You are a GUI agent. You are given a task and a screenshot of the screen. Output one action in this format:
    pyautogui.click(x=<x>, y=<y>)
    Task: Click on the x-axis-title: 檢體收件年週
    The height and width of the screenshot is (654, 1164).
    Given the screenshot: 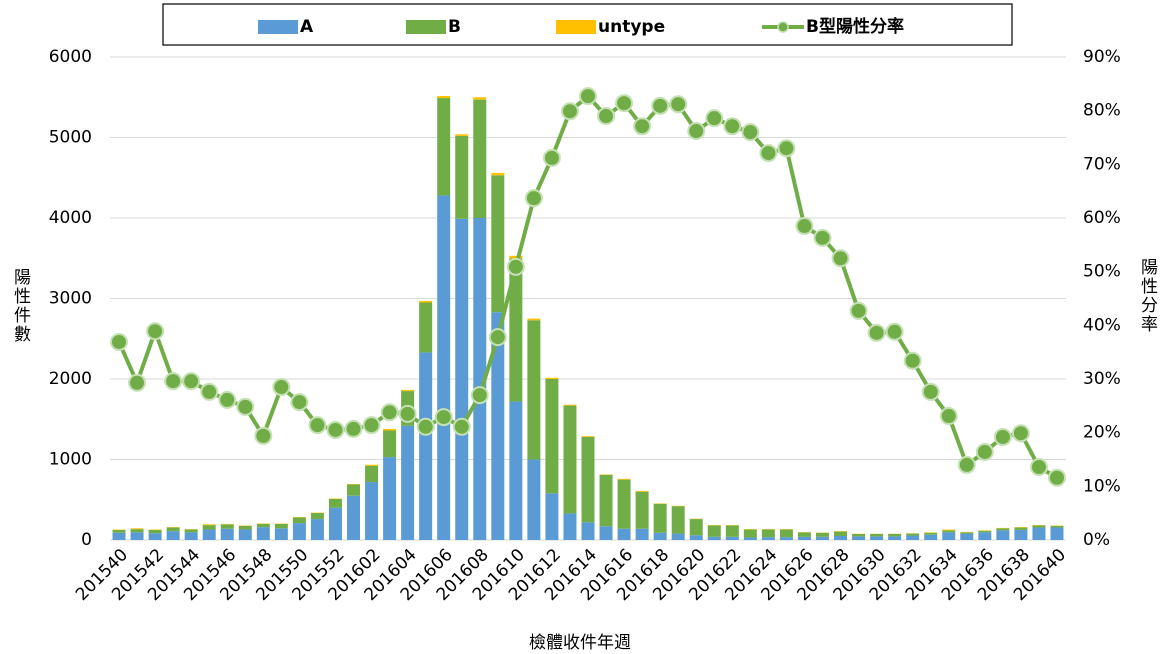 What is the action you would take?
    pyautogui.click(x=580, y=643)
    